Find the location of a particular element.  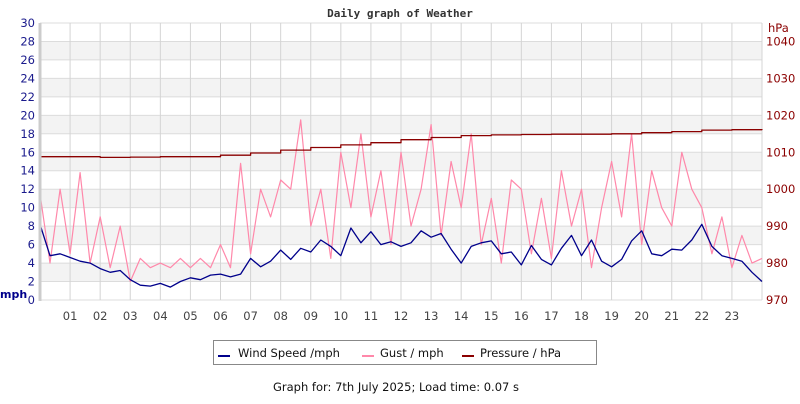

legend-label-wind: Wind Speed /mph is located at coordinates (289, 353).